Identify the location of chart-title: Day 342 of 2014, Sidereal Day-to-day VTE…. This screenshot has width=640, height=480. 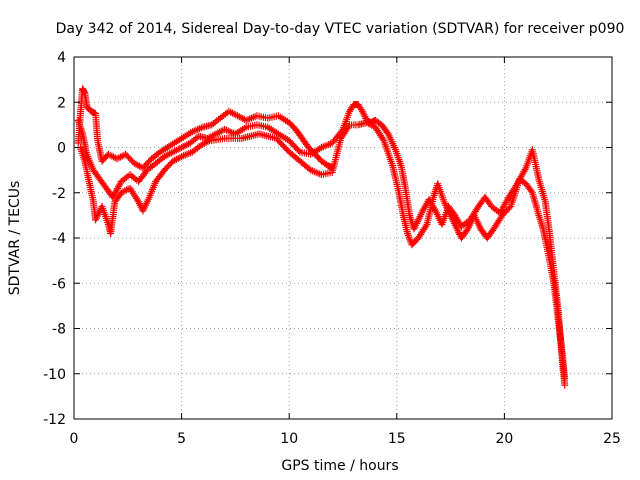
(340, 29).